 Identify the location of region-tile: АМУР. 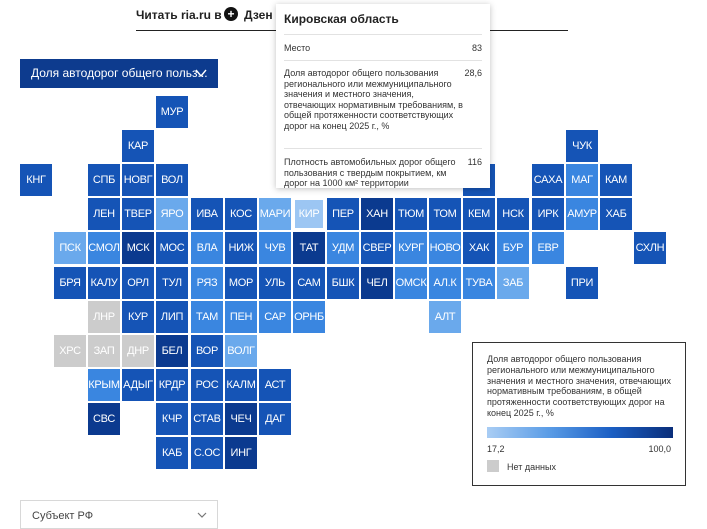
(582, 214).